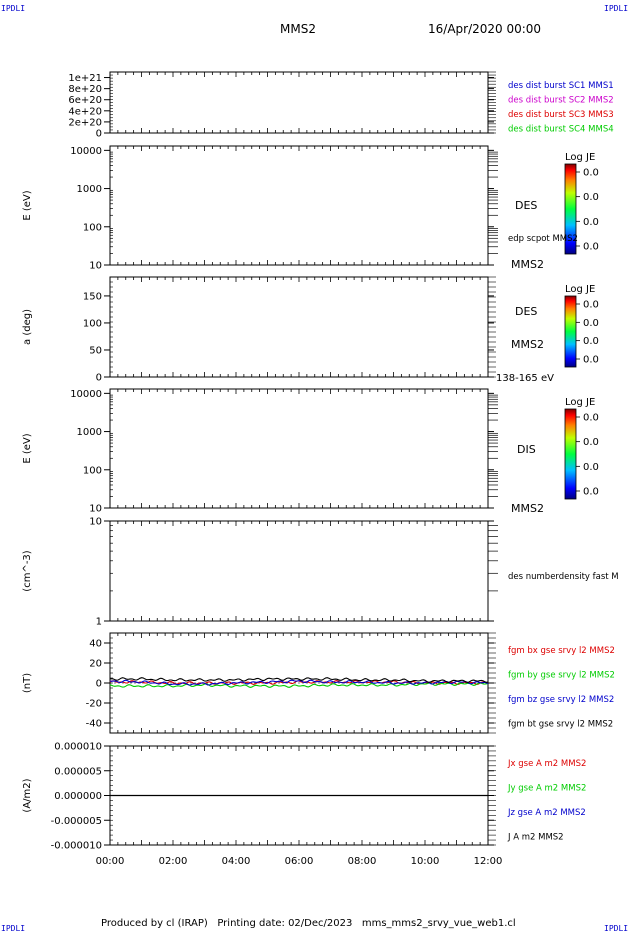 The image size is (630, 934). I want to click on panel-6-y-tick-label: -0.000010, so click(76, 846).